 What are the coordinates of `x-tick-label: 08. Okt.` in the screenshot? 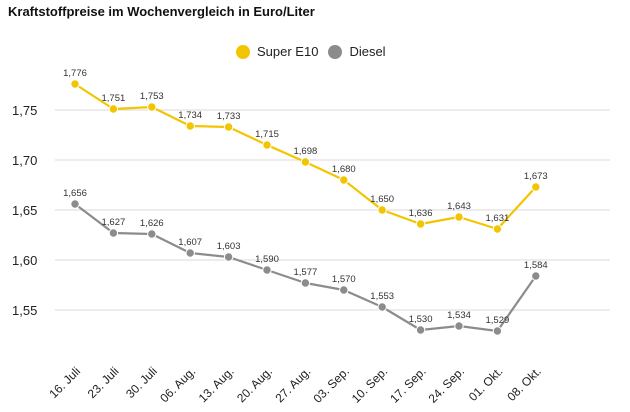 It's located at (524, 384).